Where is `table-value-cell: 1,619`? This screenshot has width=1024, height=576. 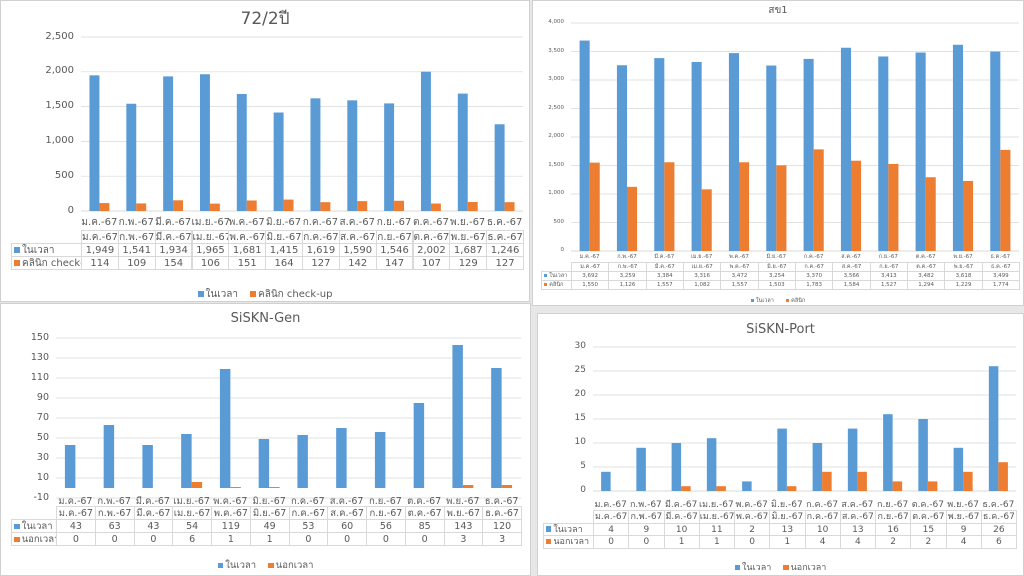
table-value-cell: 1,619 is located at coordinates (321, 250).